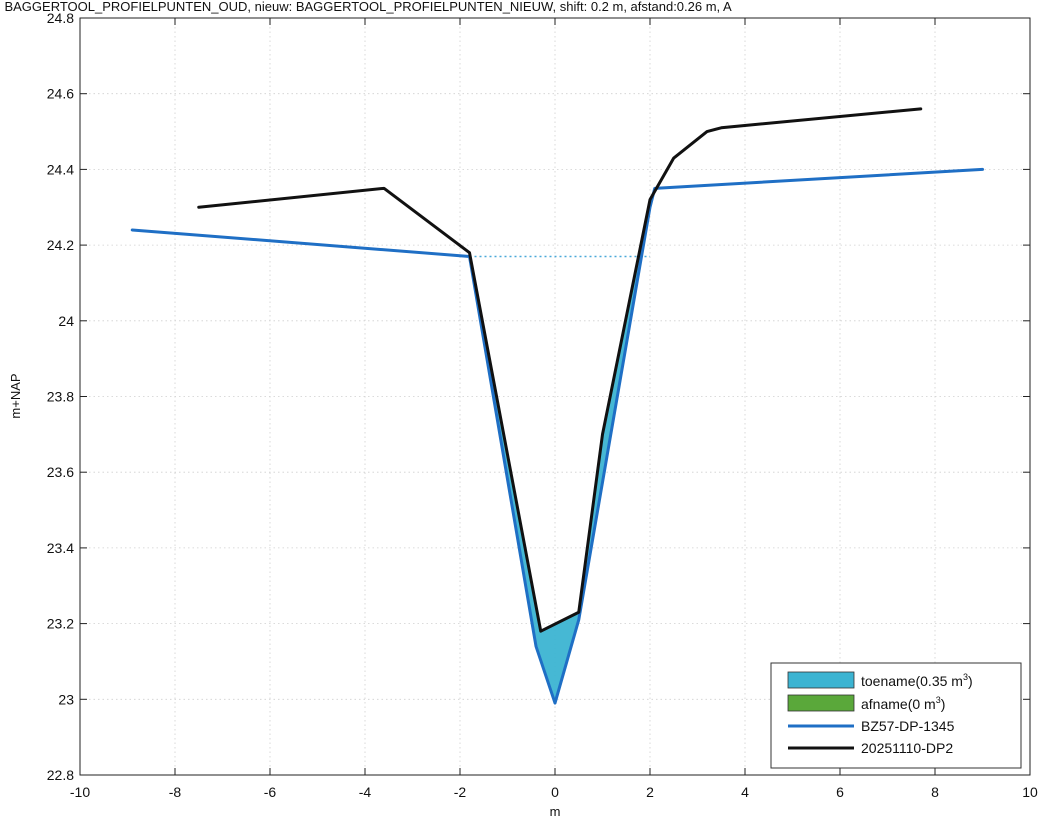 Image resolution: width=1045 pixels, height=830 pixels. Describe the element at coordinates (80, 792) in the screenshot. I see `x-tick-label: -10` at that location.